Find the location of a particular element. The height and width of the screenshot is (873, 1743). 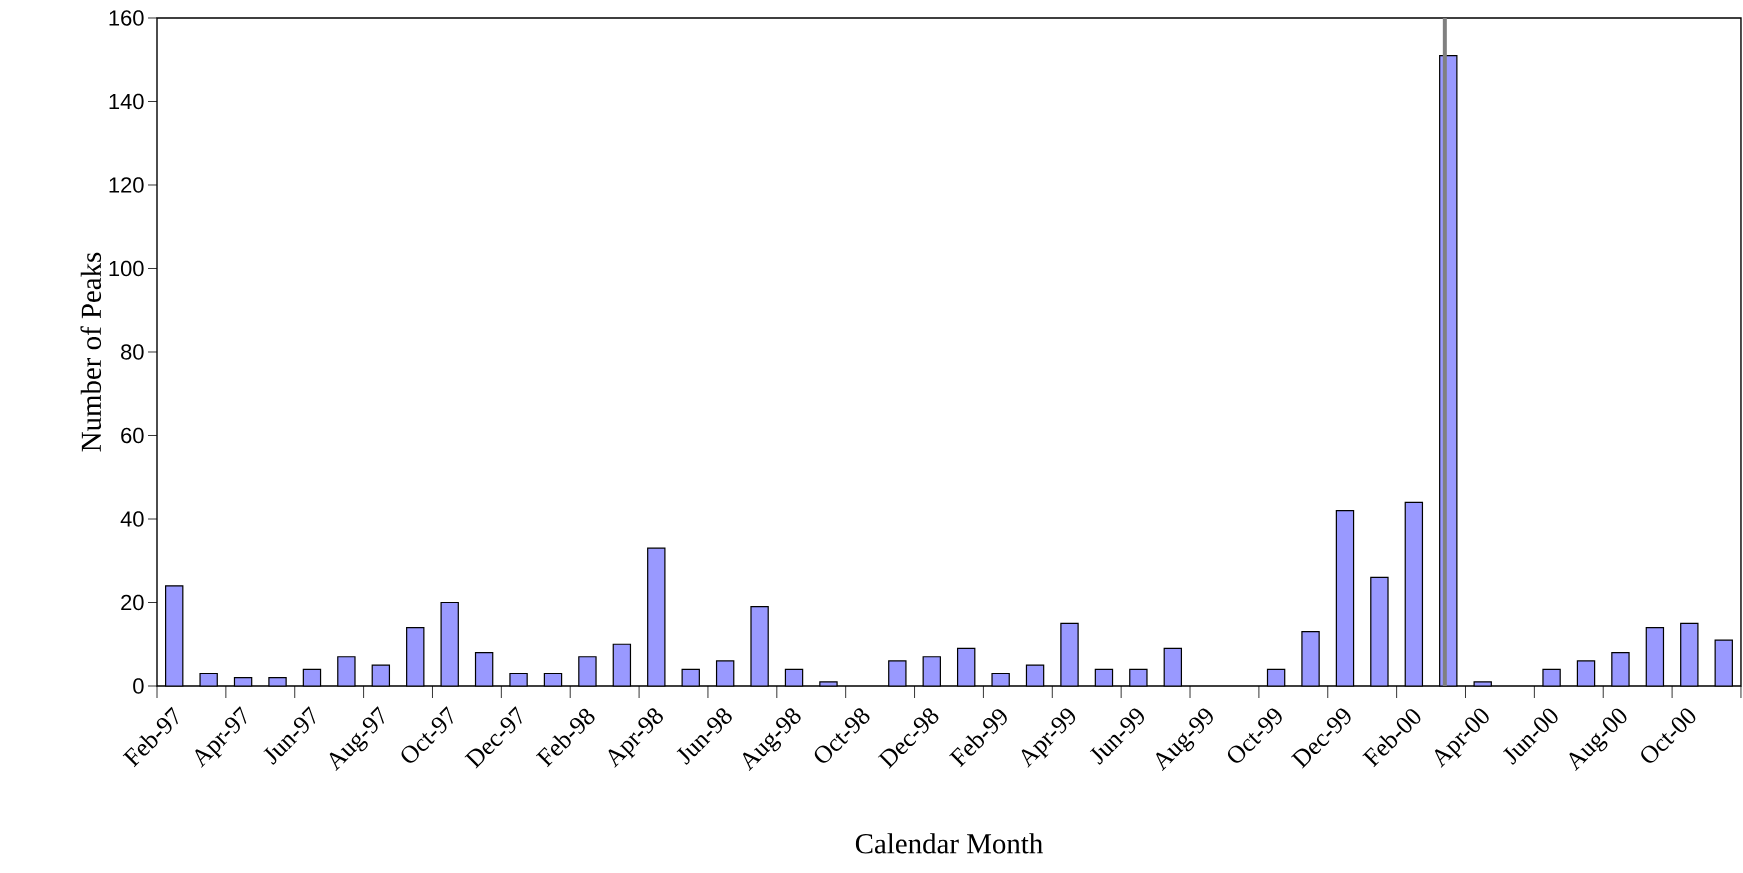

y-tick-label: 120 is located at coordinates (126, 185).